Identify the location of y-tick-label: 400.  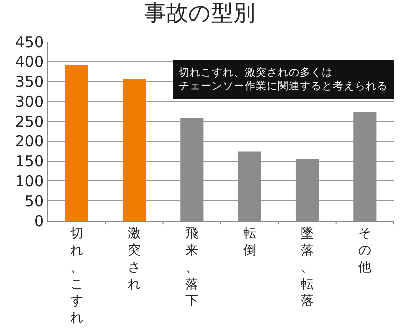
(29, 62).